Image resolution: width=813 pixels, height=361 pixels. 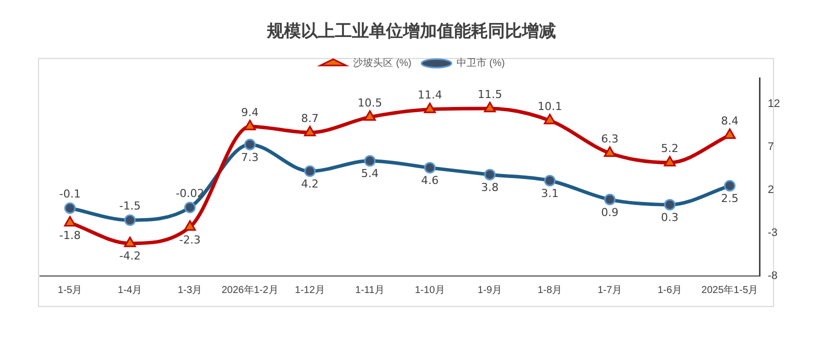 I want to click on y-tick-label: -8, so click(x=773, y=276).